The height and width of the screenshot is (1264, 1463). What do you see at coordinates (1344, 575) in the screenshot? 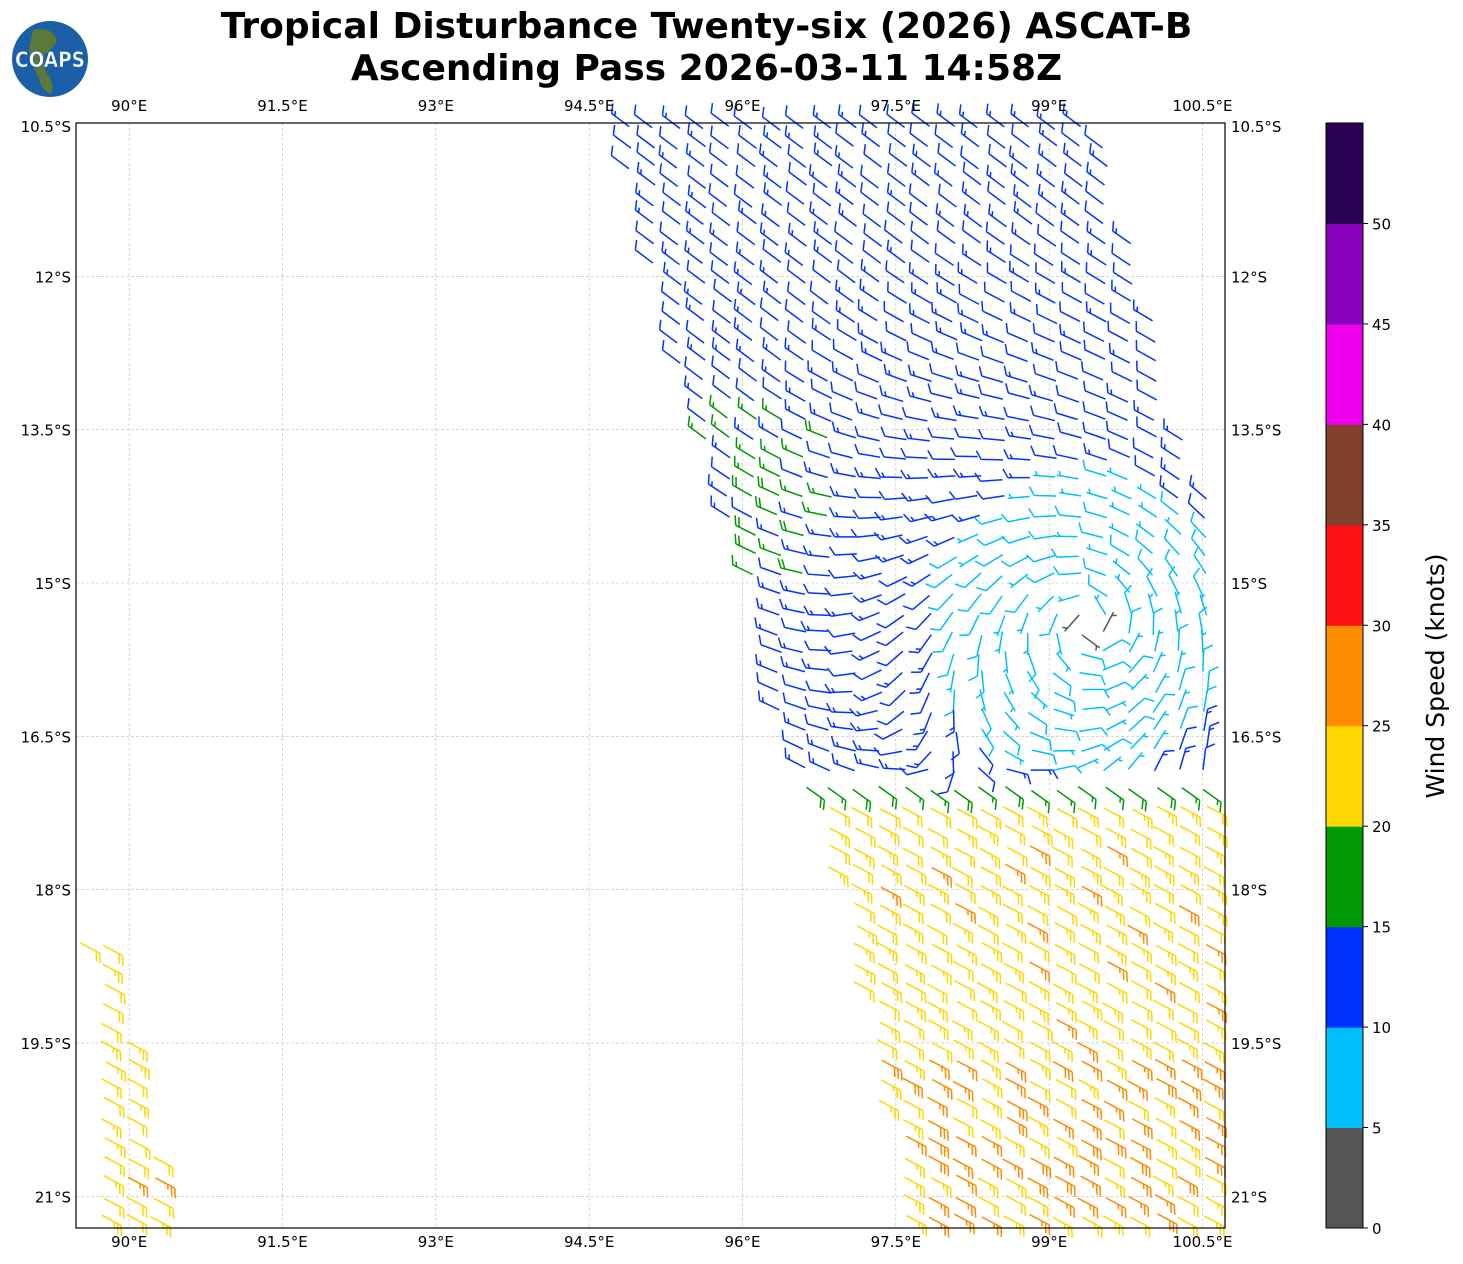
I see `colorbar-bin` at bounding box center [1344, 575].